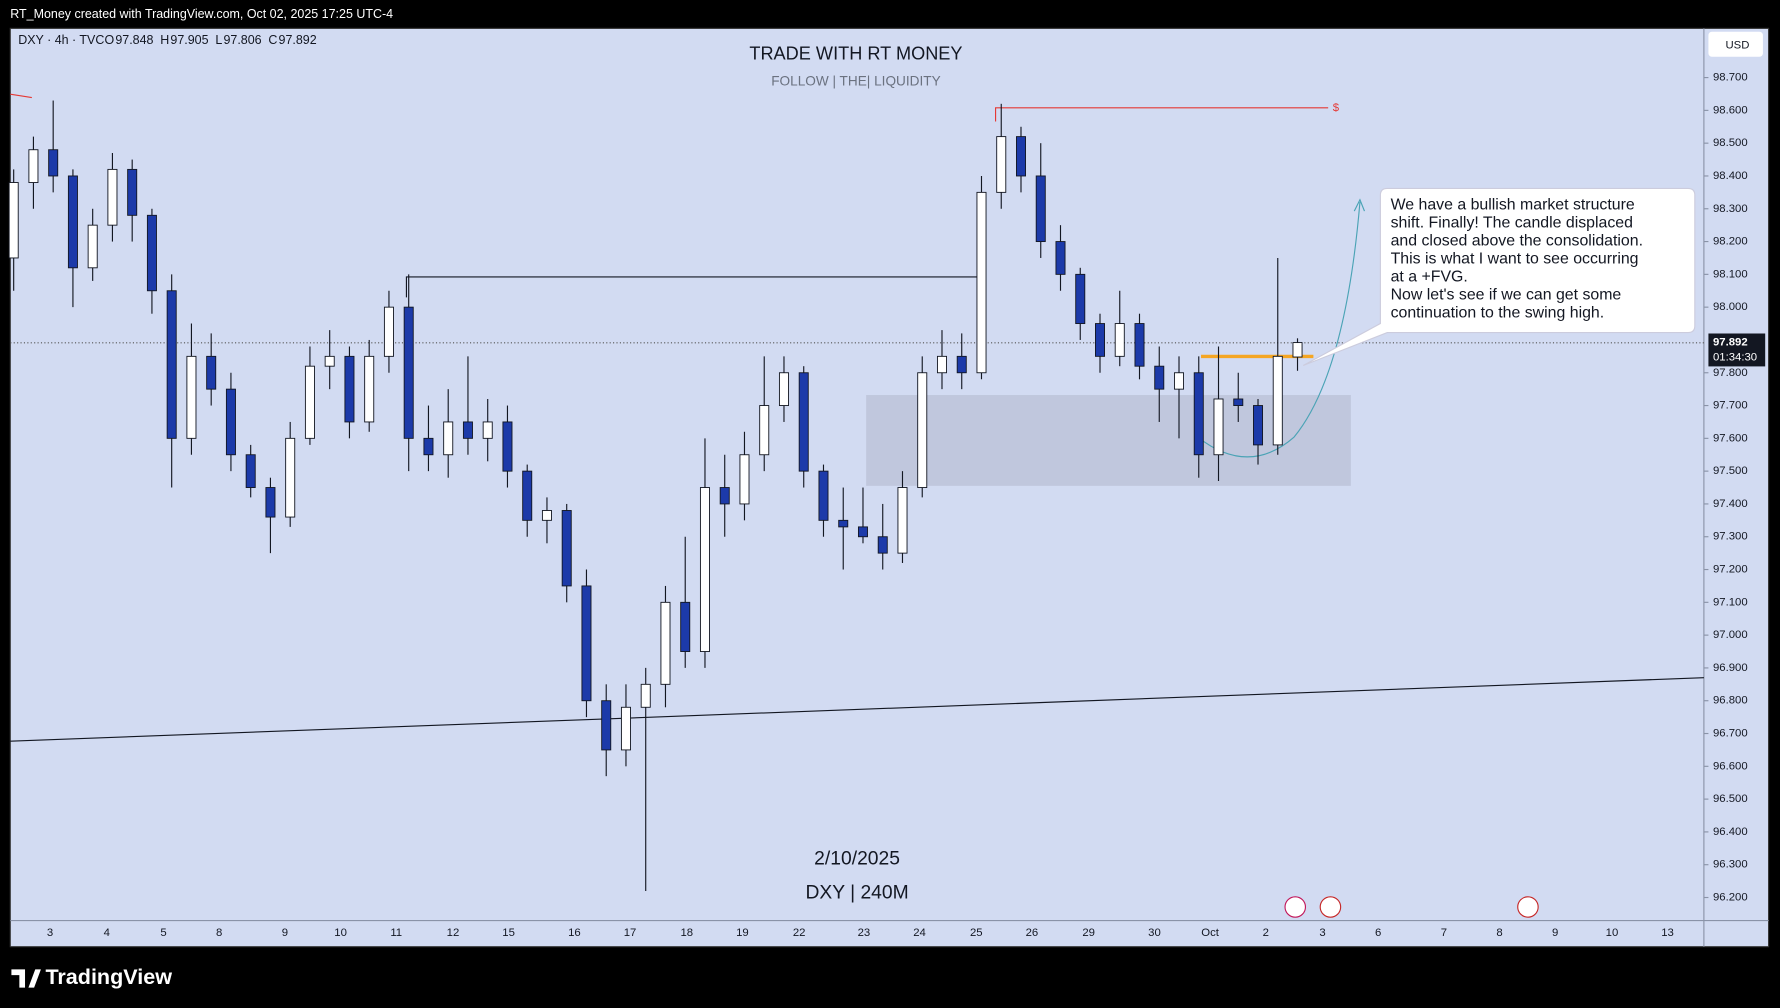 The height and width of the screenshot is (1008, 1780). I want to click on y-tick-label: 96.200, so click(1730, 898).